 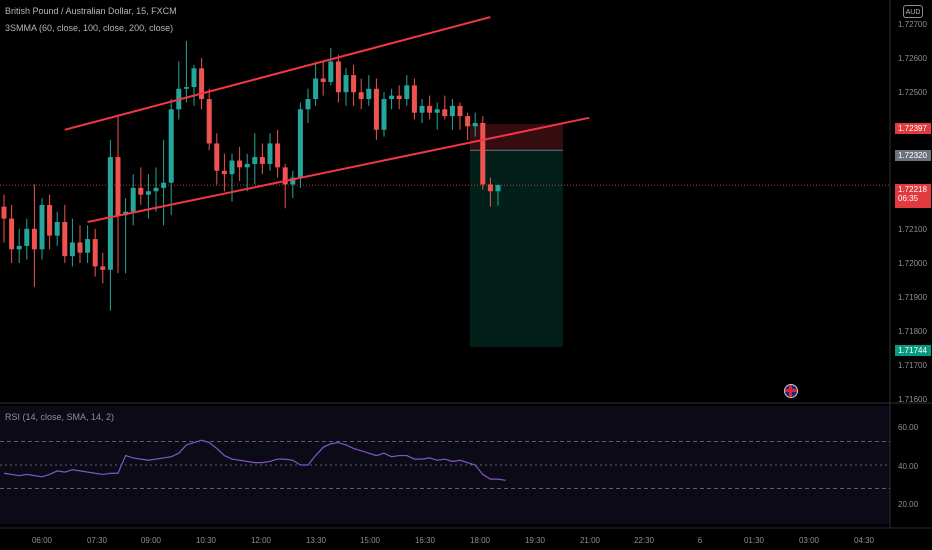 What do you see at coordinates (864, 540) in the screenshot?
I see `time-tick: 04:30` at bounding box center [864, 540].